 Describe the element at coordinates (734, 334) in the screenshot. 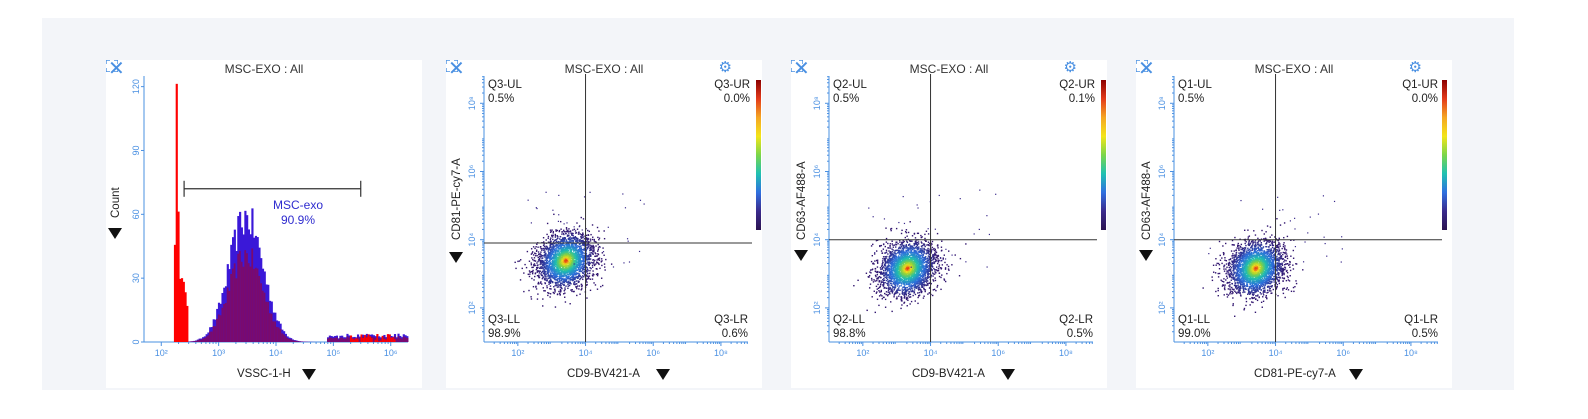

I see `quadrant-lr-pct: 0.6%` at that location.